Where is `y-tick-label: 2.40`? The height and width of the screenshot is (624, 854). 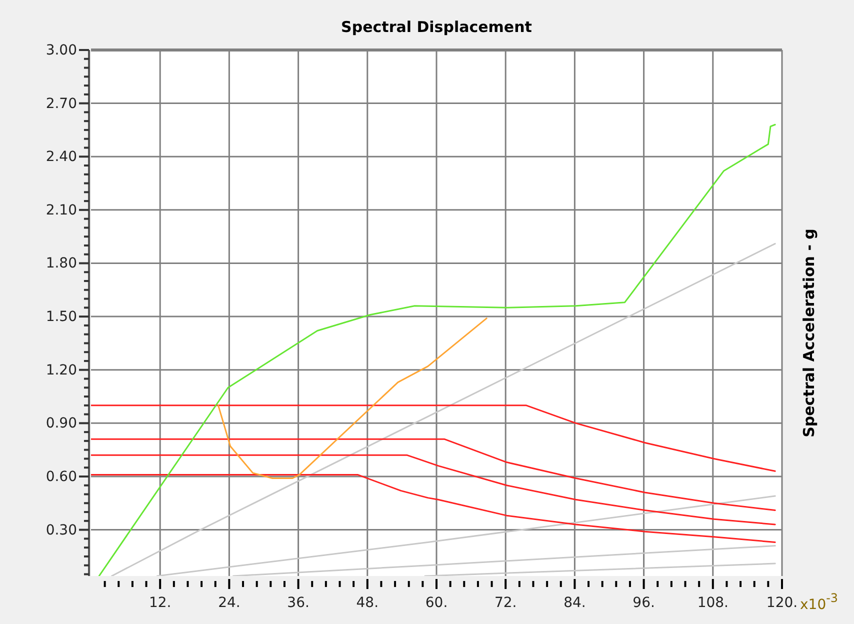 y-tick-label: 2.40 is located at coordinates (61, 157).